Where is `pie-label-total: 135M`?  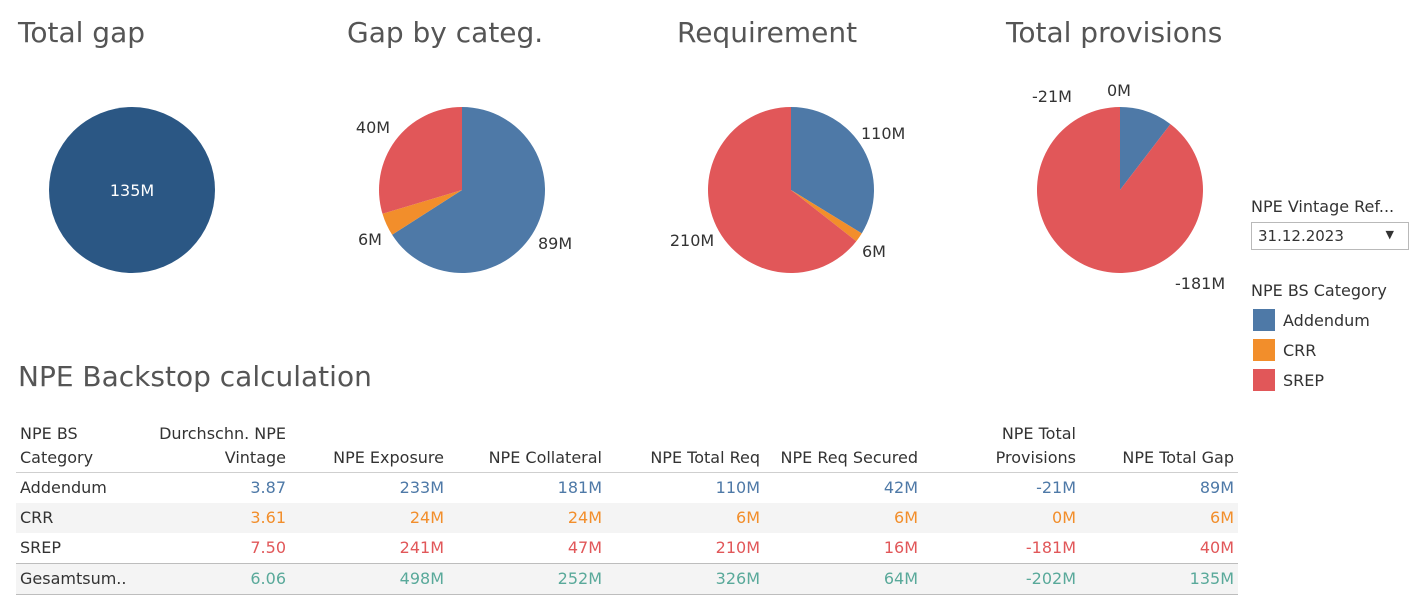 pie-label-total: 135M is located at coordinates (132, 190).